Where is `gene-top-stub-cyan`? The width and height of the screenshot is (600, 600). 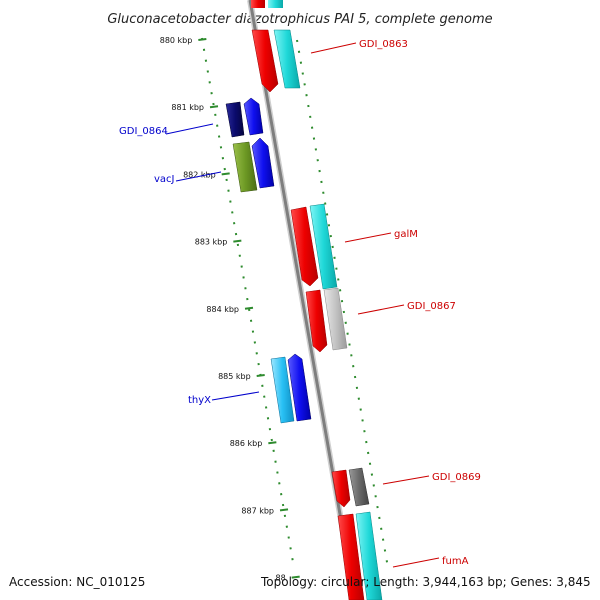
gene-top-stub-cyan is located at coordinates (275, 4).